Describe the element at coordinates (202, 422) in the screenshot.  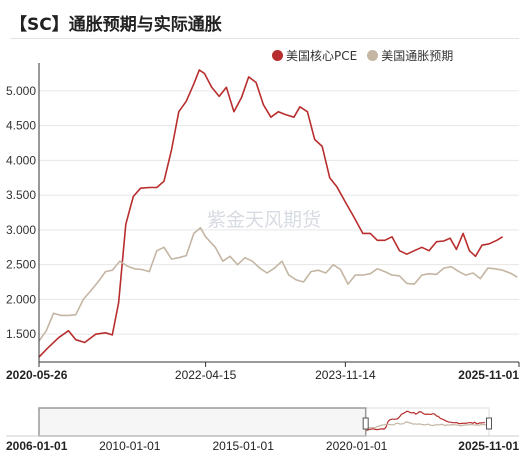
I see `navigator-unselected-region` at that location.